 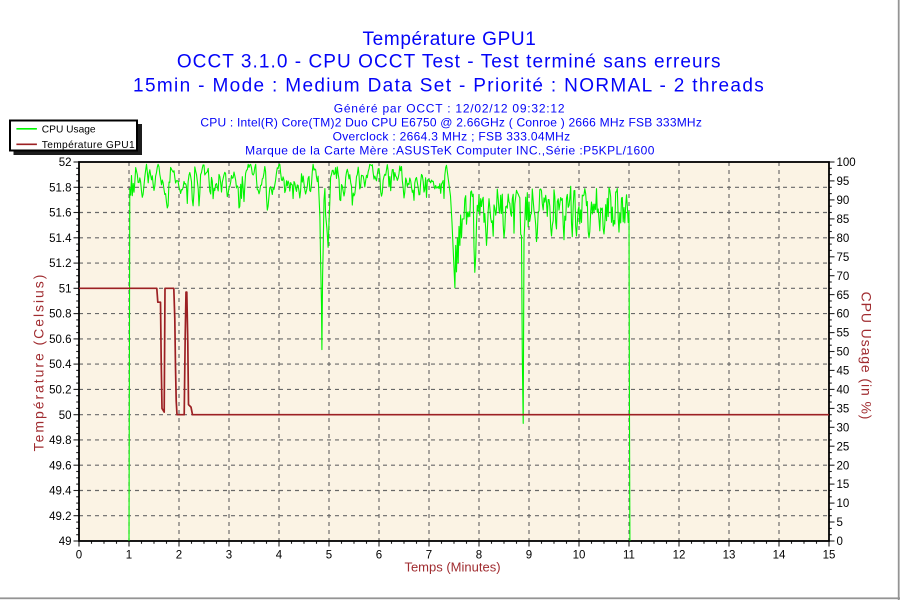 I want to click on svg-text: 80, so click(x=843, y=239).